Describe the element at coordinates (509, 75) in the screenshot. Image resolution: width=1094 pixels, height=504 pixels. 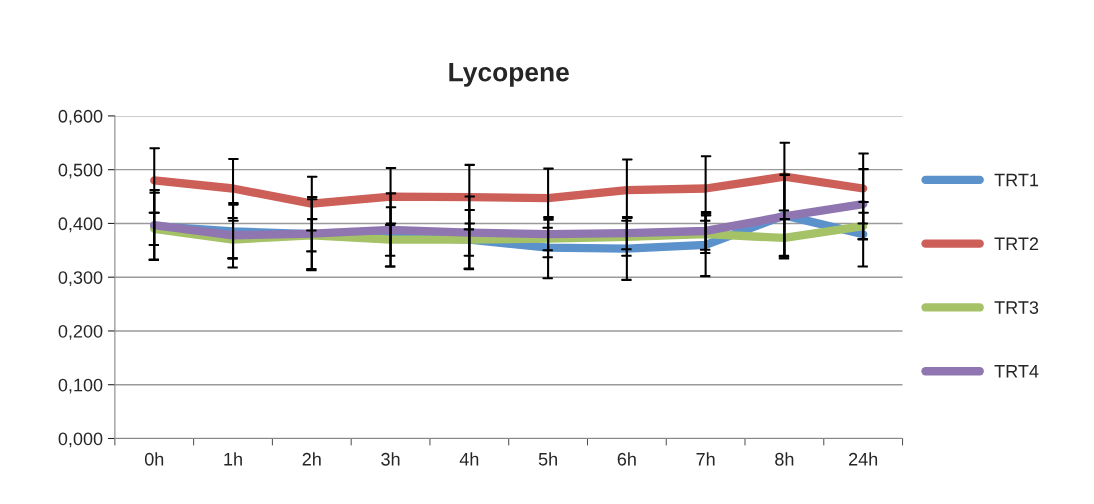
I see `chart-title: Lycopene` at that location.